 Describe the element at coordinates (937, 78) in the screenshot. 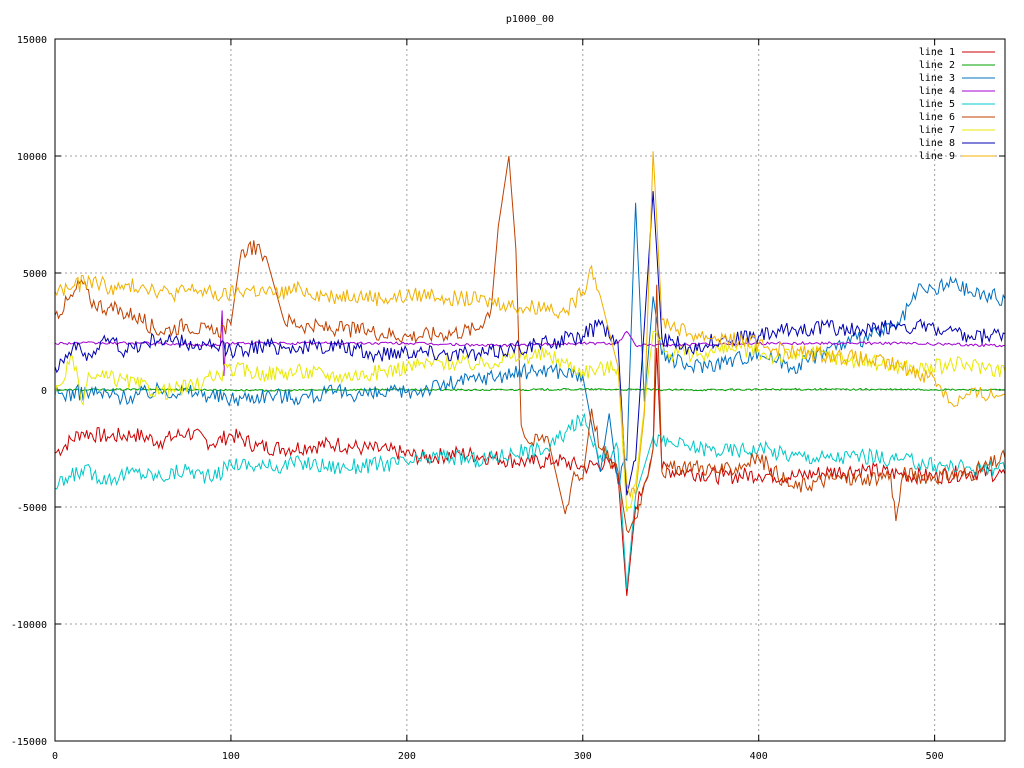

I see `legend-label: line 3` at that location.